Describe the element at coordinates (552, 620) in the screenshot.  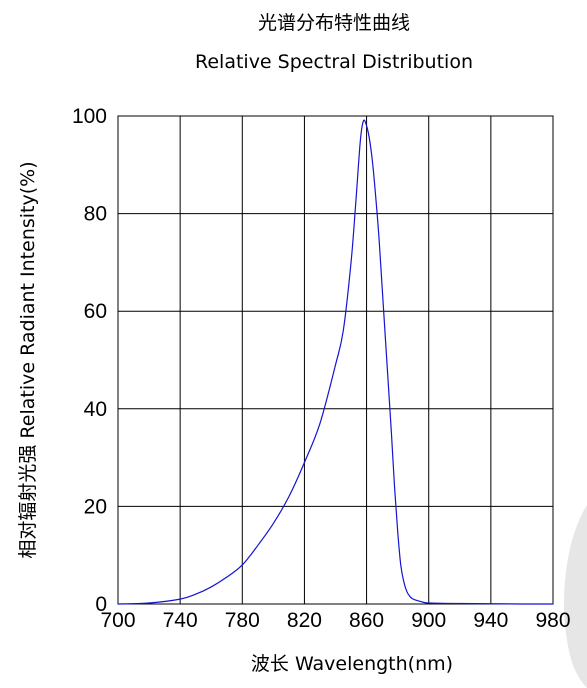
I see `x-tick-label: 980` at that location.